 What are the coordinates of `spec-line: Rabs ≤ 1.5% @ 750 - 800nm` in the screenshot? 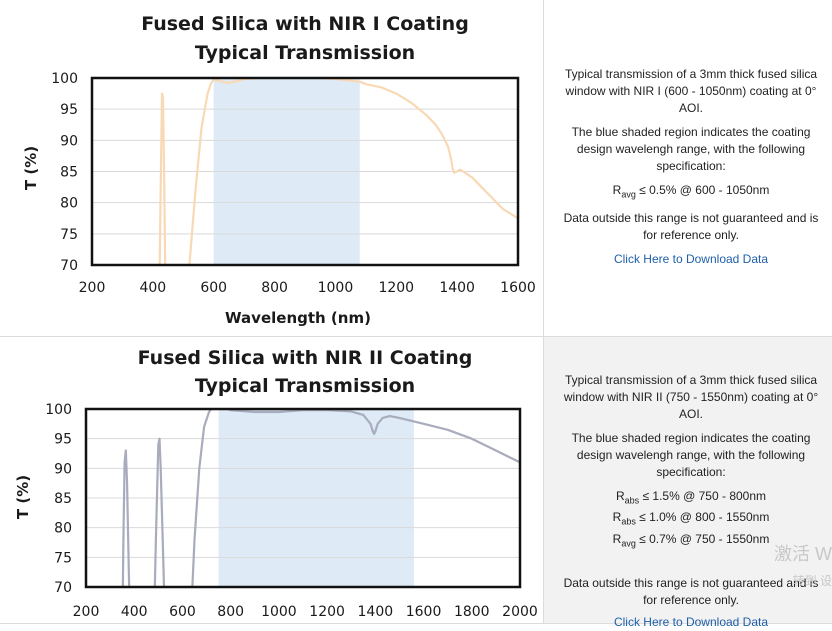 It's located at (691, 498).